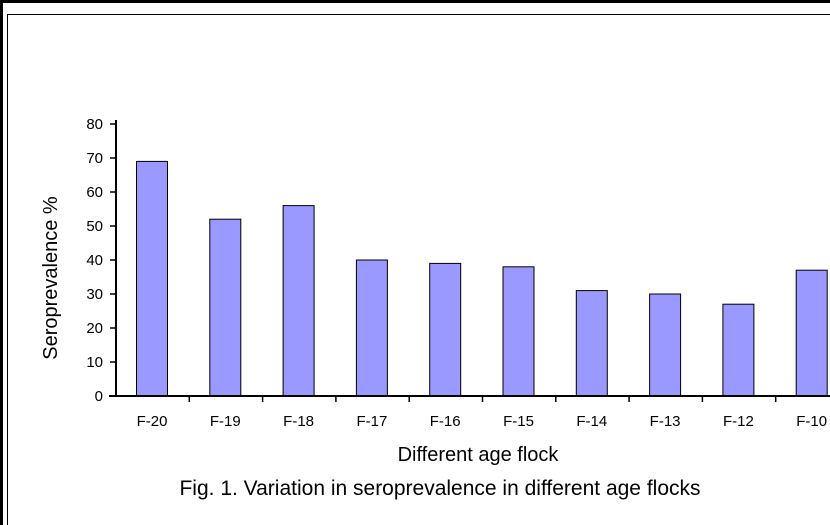 This screenshot has width=830, height=525. I want to click on y-axis-ticks: 0 10 20 30 40 50 60 70 80, so click(101, 260).